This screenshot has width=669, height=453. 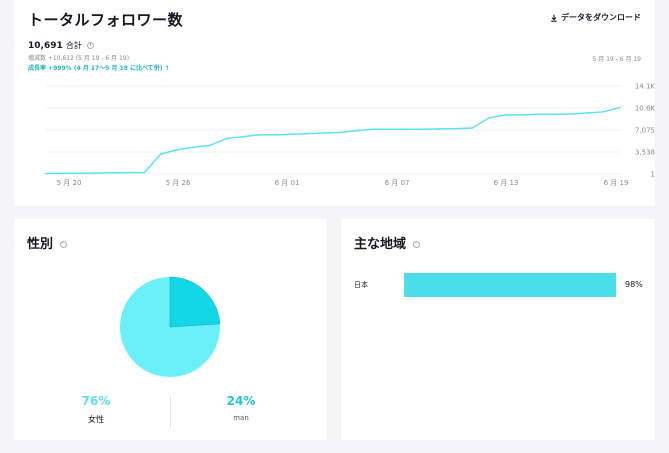 I want to click on download-icon, so click(x=554, y=18).